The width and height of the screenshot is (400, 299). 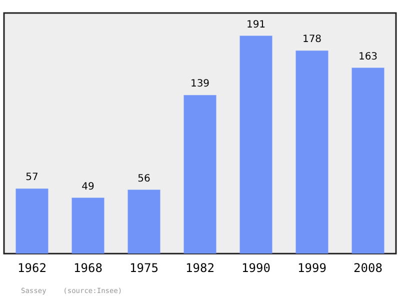 I want to click on data-label: 57, so click(x=32, y=178).